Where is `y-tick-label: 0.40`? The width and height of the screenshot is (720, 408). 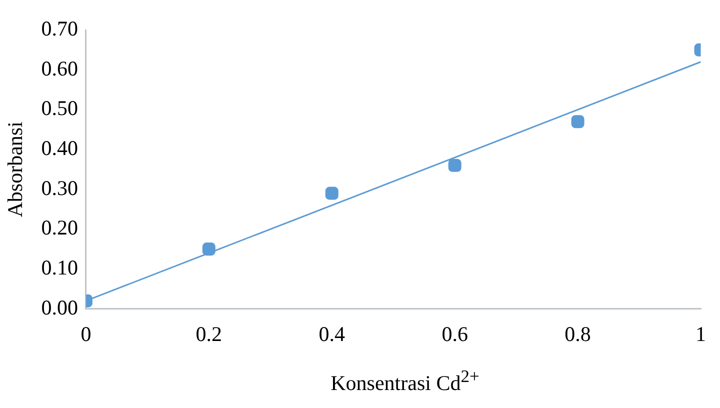 y-tick-label: 0.40 is located at coordinates (59, 148).